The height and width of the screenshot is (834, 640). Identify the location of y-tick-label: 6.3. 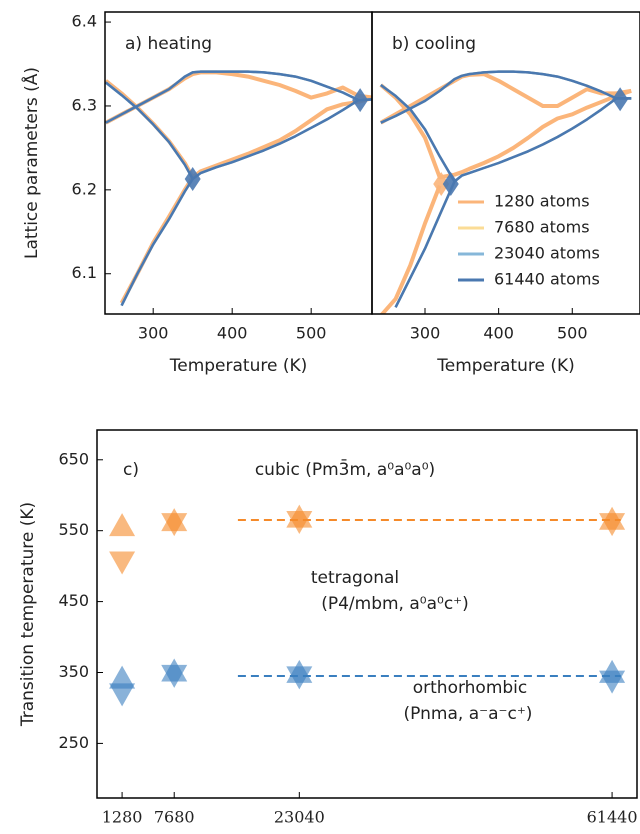
(84, 104).